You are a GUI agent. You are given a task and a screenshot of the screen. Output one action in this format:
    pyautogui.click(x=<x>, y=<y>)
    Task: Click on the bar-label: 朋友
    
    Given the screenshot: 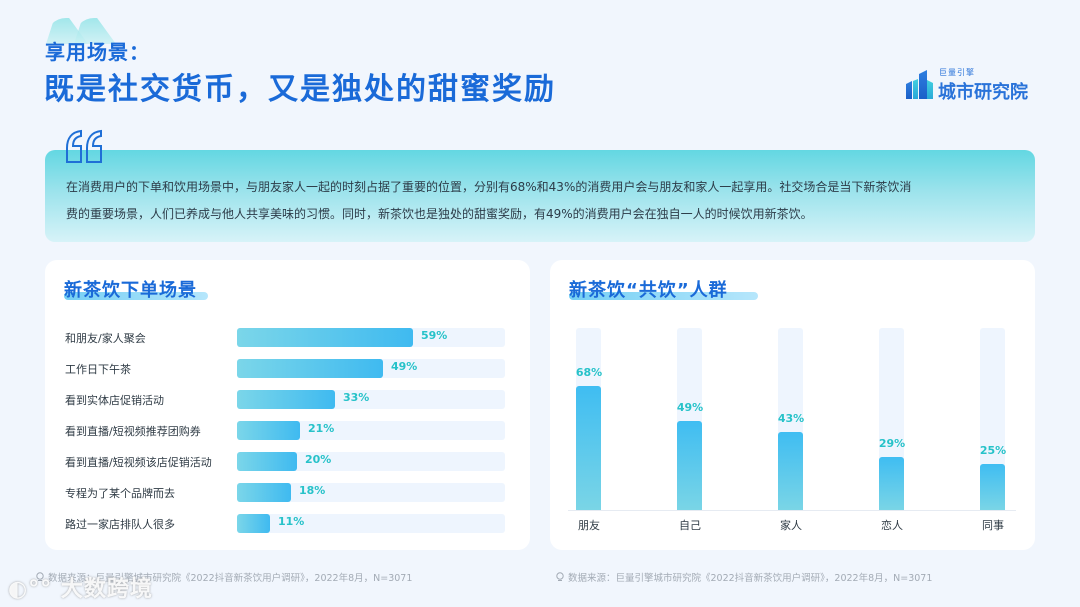 What is the action you would take?
    pyautogui.click(x=589, y=525)
    